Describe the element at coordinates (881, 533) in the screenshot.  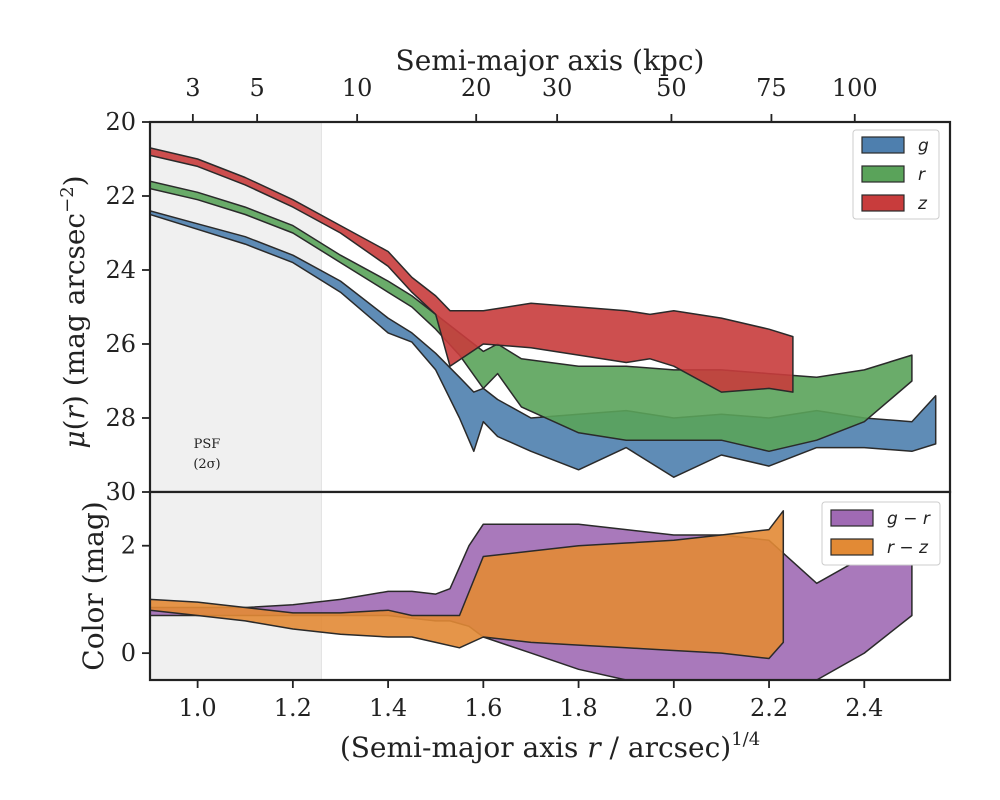
I see `bottom-legend: g − r r − z` at that location.